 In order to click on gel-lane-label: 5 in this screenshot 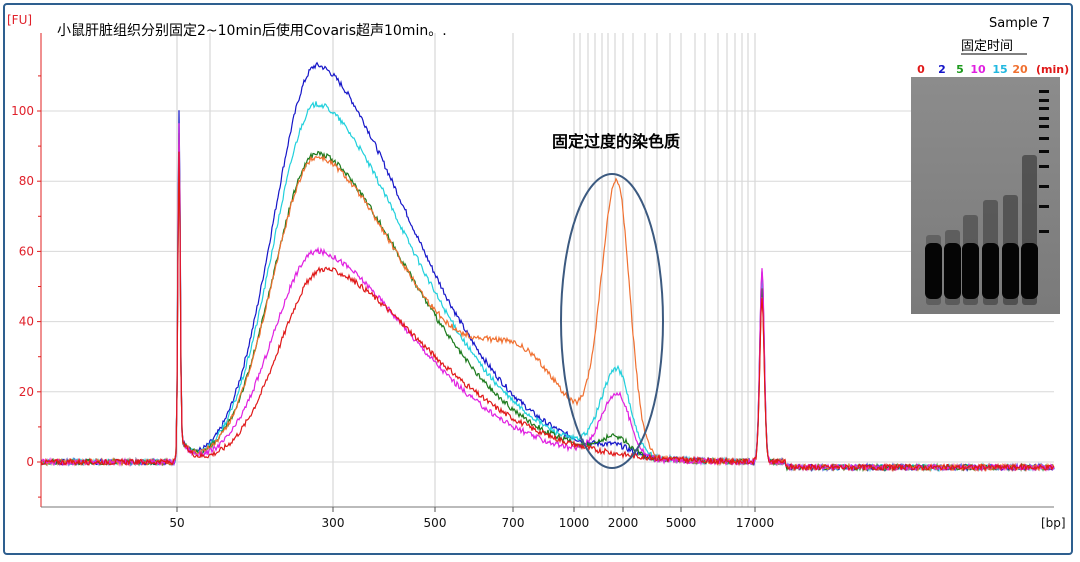, I will do `click(960, 69)`.